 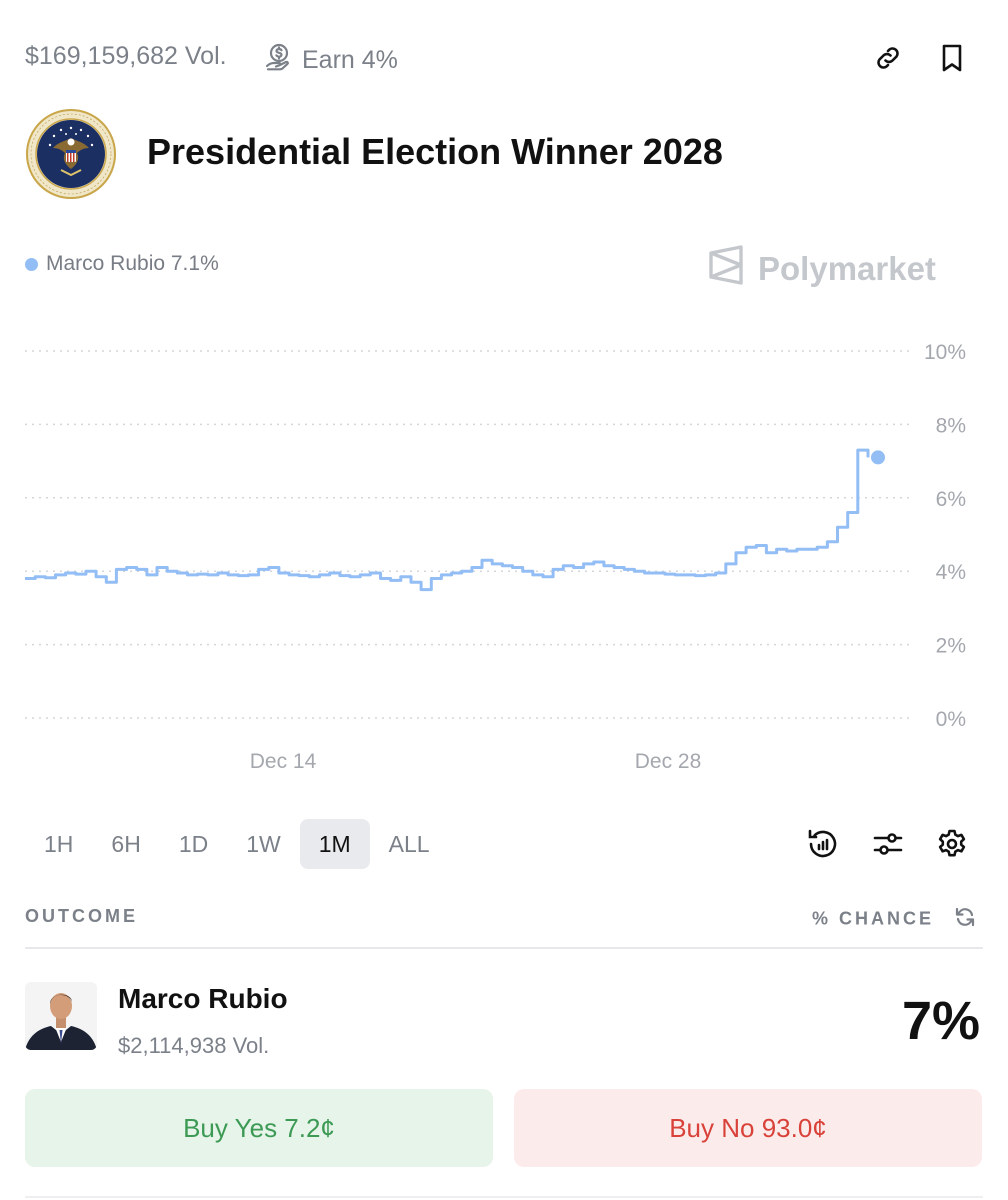 I want to click on buy-no-button: Buy No 93.0¢, so click(x=748, y=1128).